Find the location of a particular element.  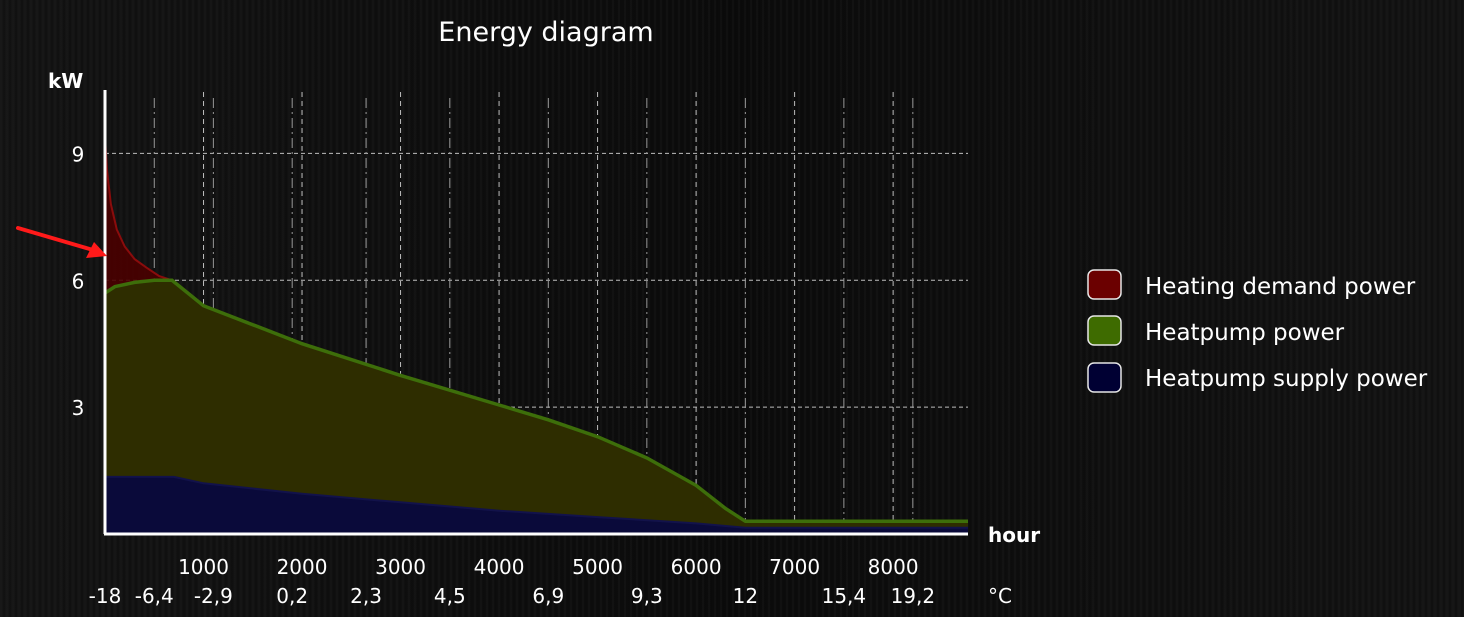

line-heating-demand is located at coordinates (138, 209).